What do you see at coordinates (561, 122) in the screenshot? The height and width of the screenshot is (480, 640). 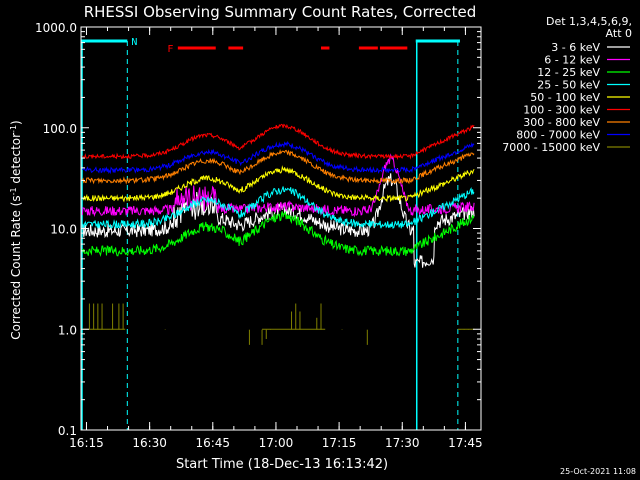 I see `legend-entry-label: 300 - 800 keV` at bounding box center [561, 122].